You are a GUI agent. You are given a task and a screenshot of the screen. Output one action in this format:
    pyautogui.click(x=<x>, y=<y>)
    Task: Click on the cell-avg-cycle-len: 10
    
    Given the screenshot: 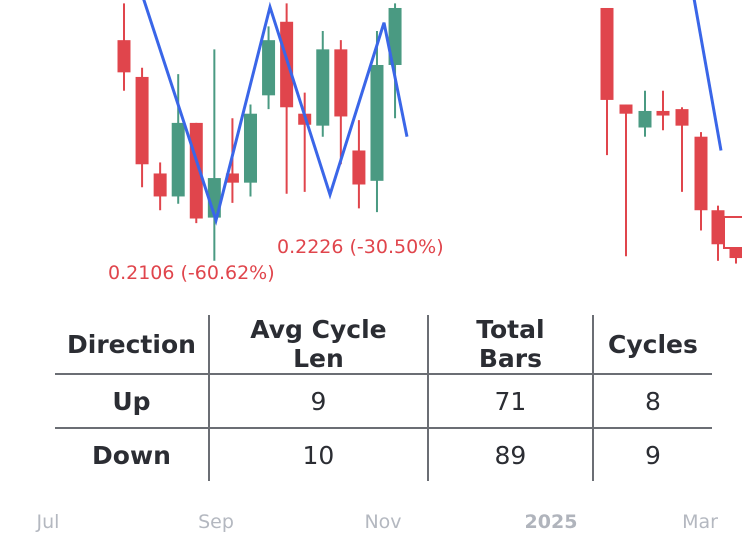 What is the action you would take?
    pyautogui.click(x=318, y=454)
    